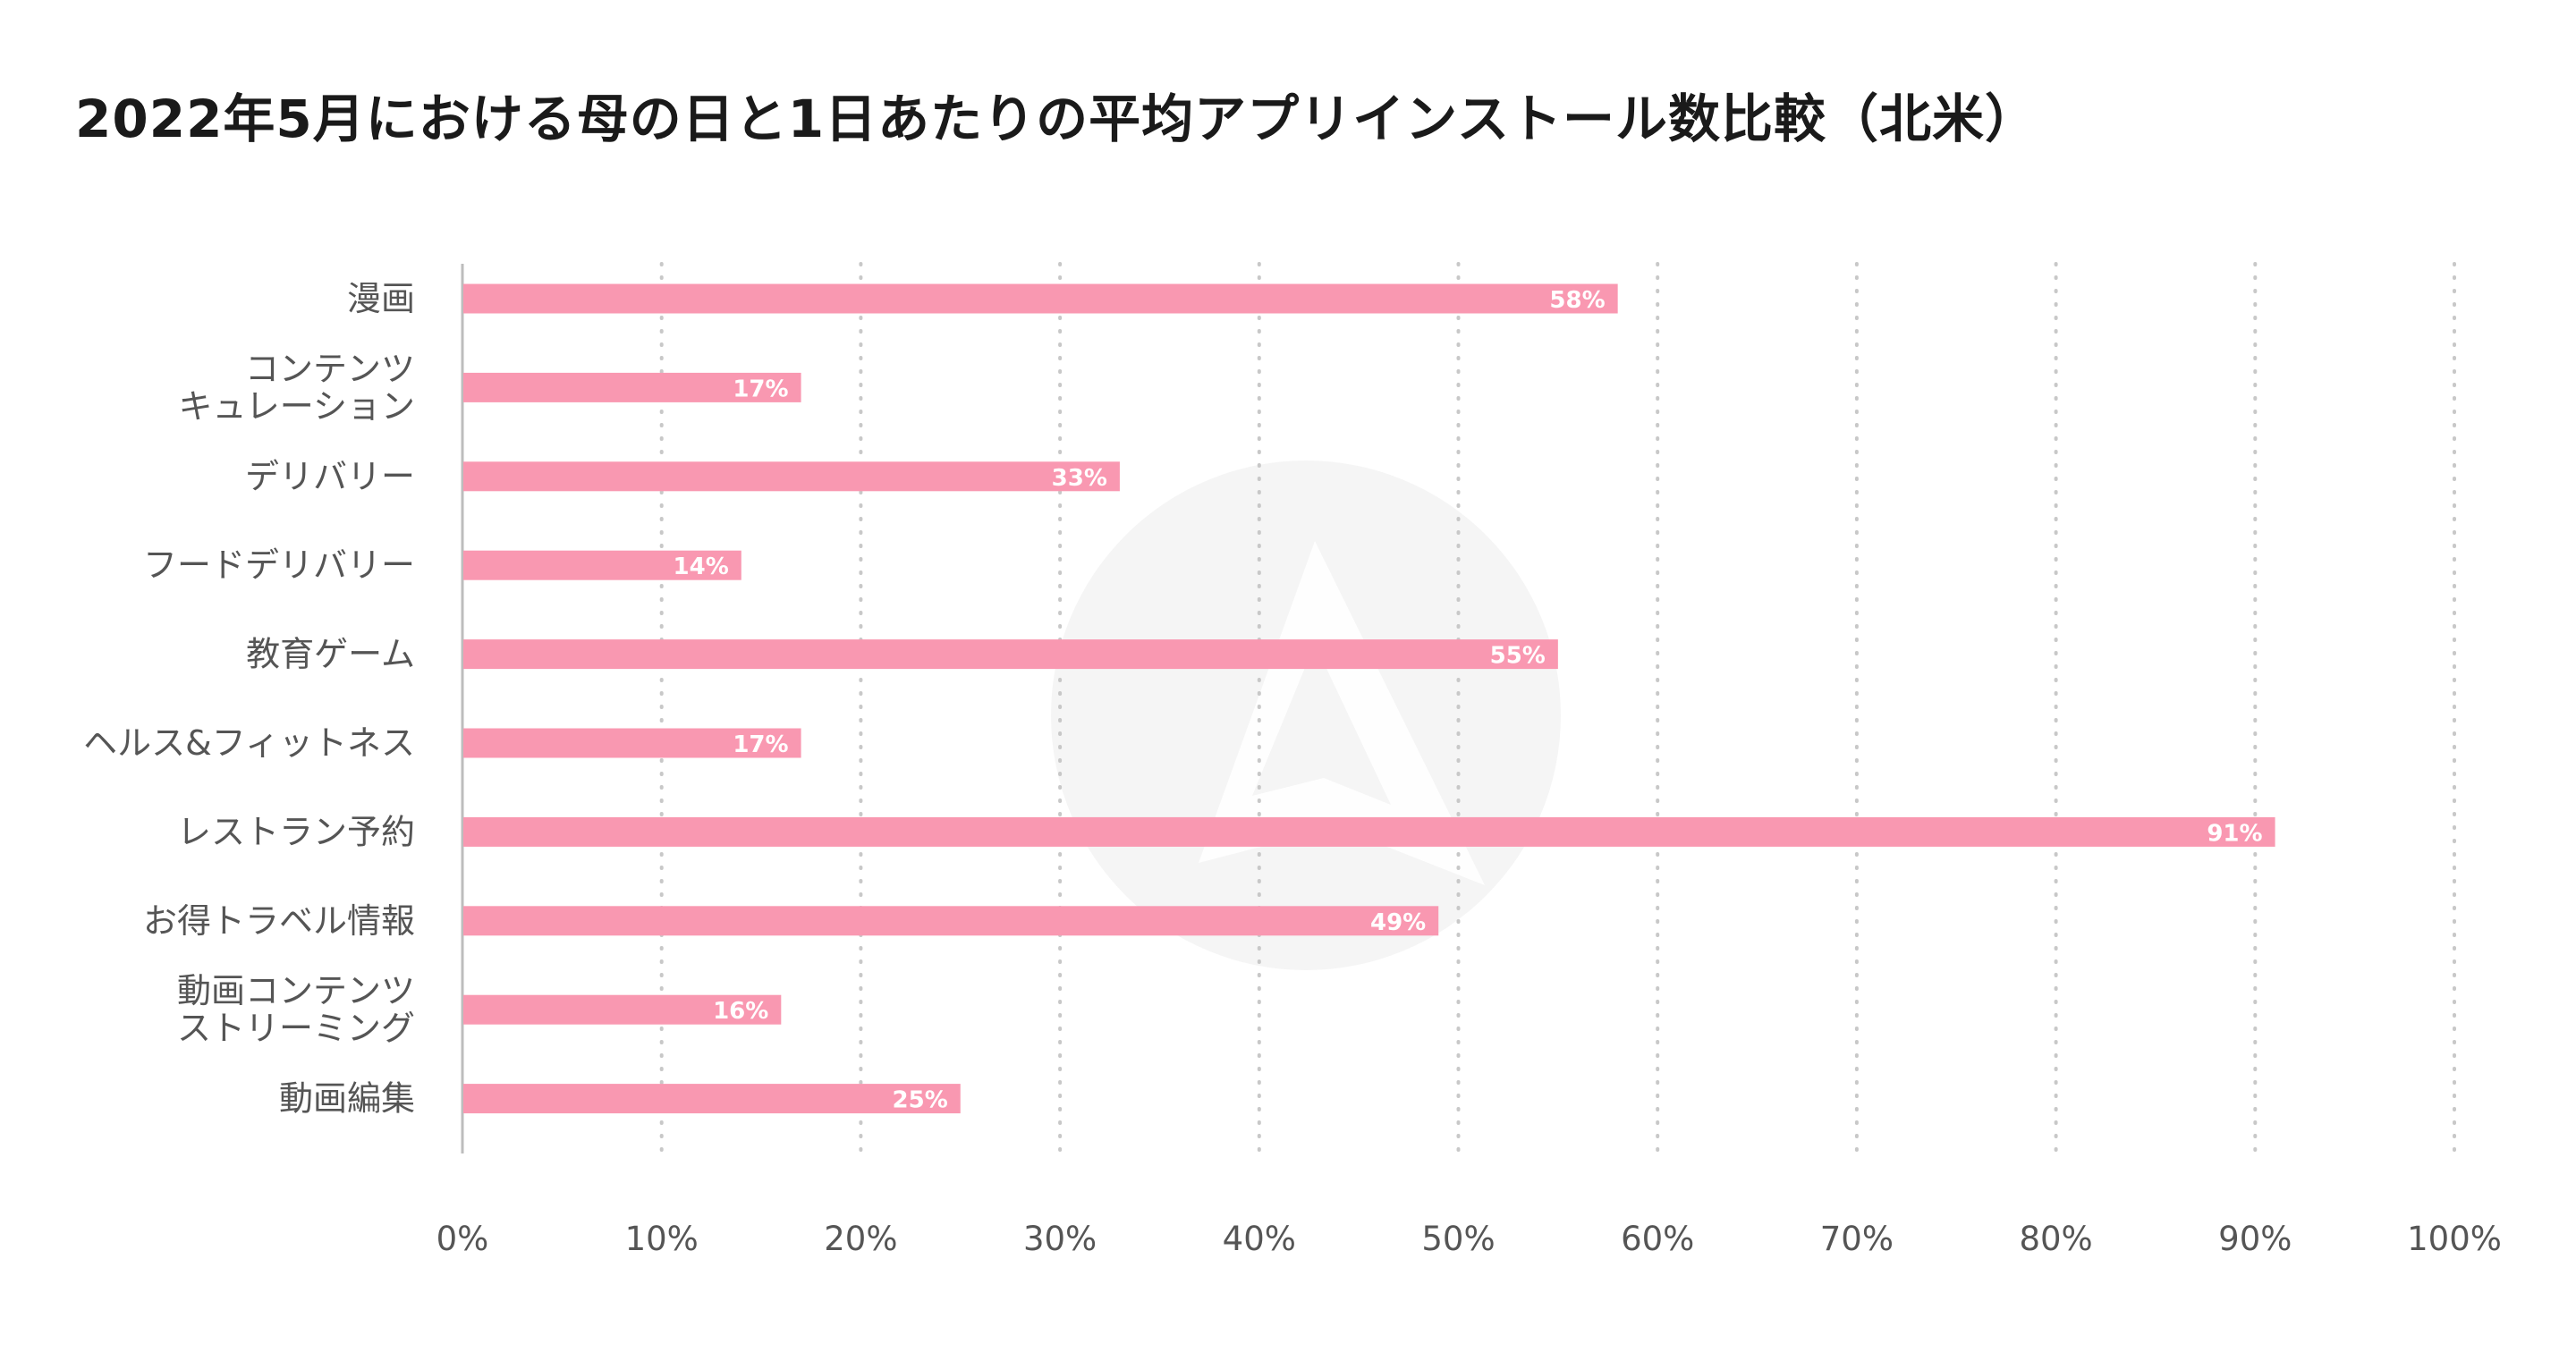  I want to click on bar-value-label-1: 17%, so click(760, 389).